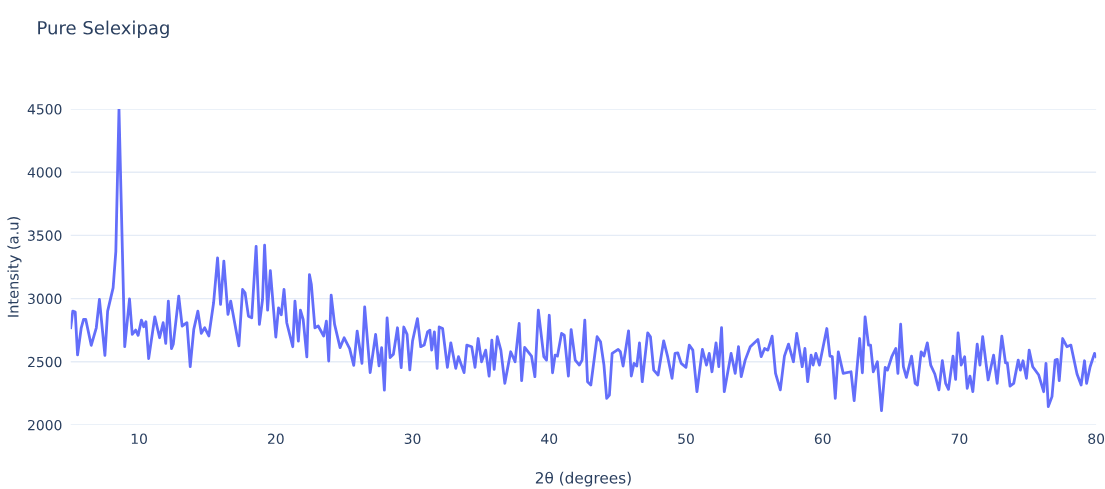  What do you see at coordinates (45, 362) in the screenshot?
I see `y-tick-label: 2500` at bounding box center [45, 362].